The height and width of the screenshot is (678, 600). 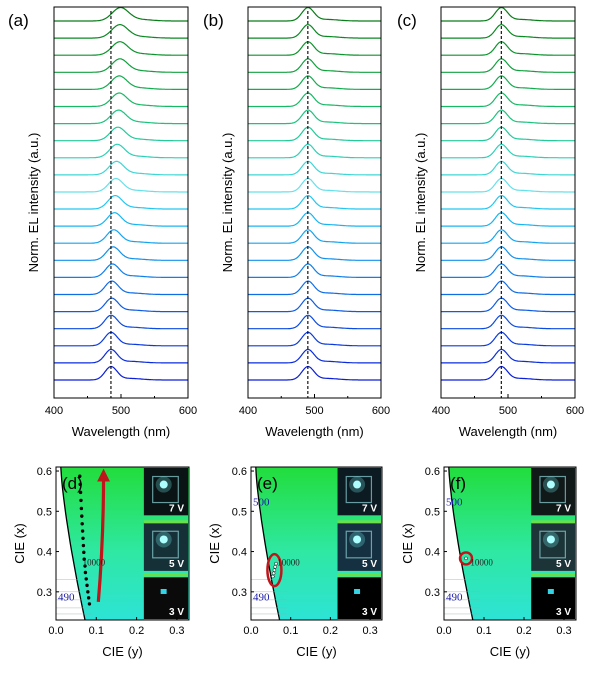 What do you see at coordinates (213, 20) in the screenshot?
I see `panel-label: (b)` at bounding box center [213, 20].